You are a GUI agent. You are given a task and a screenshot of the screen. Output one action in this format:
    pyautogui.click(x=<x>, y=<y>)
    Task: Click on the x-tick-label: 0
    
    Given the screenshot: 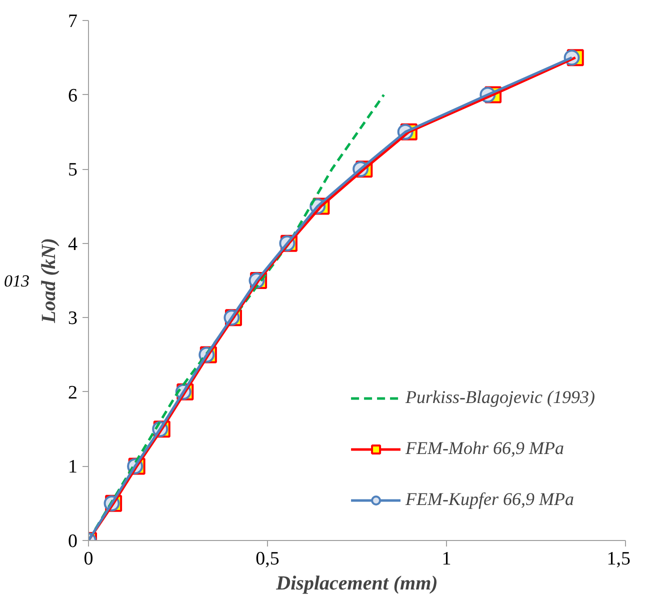 What is the action you would take?
    pyautogui.click(x=89, y=559)
    